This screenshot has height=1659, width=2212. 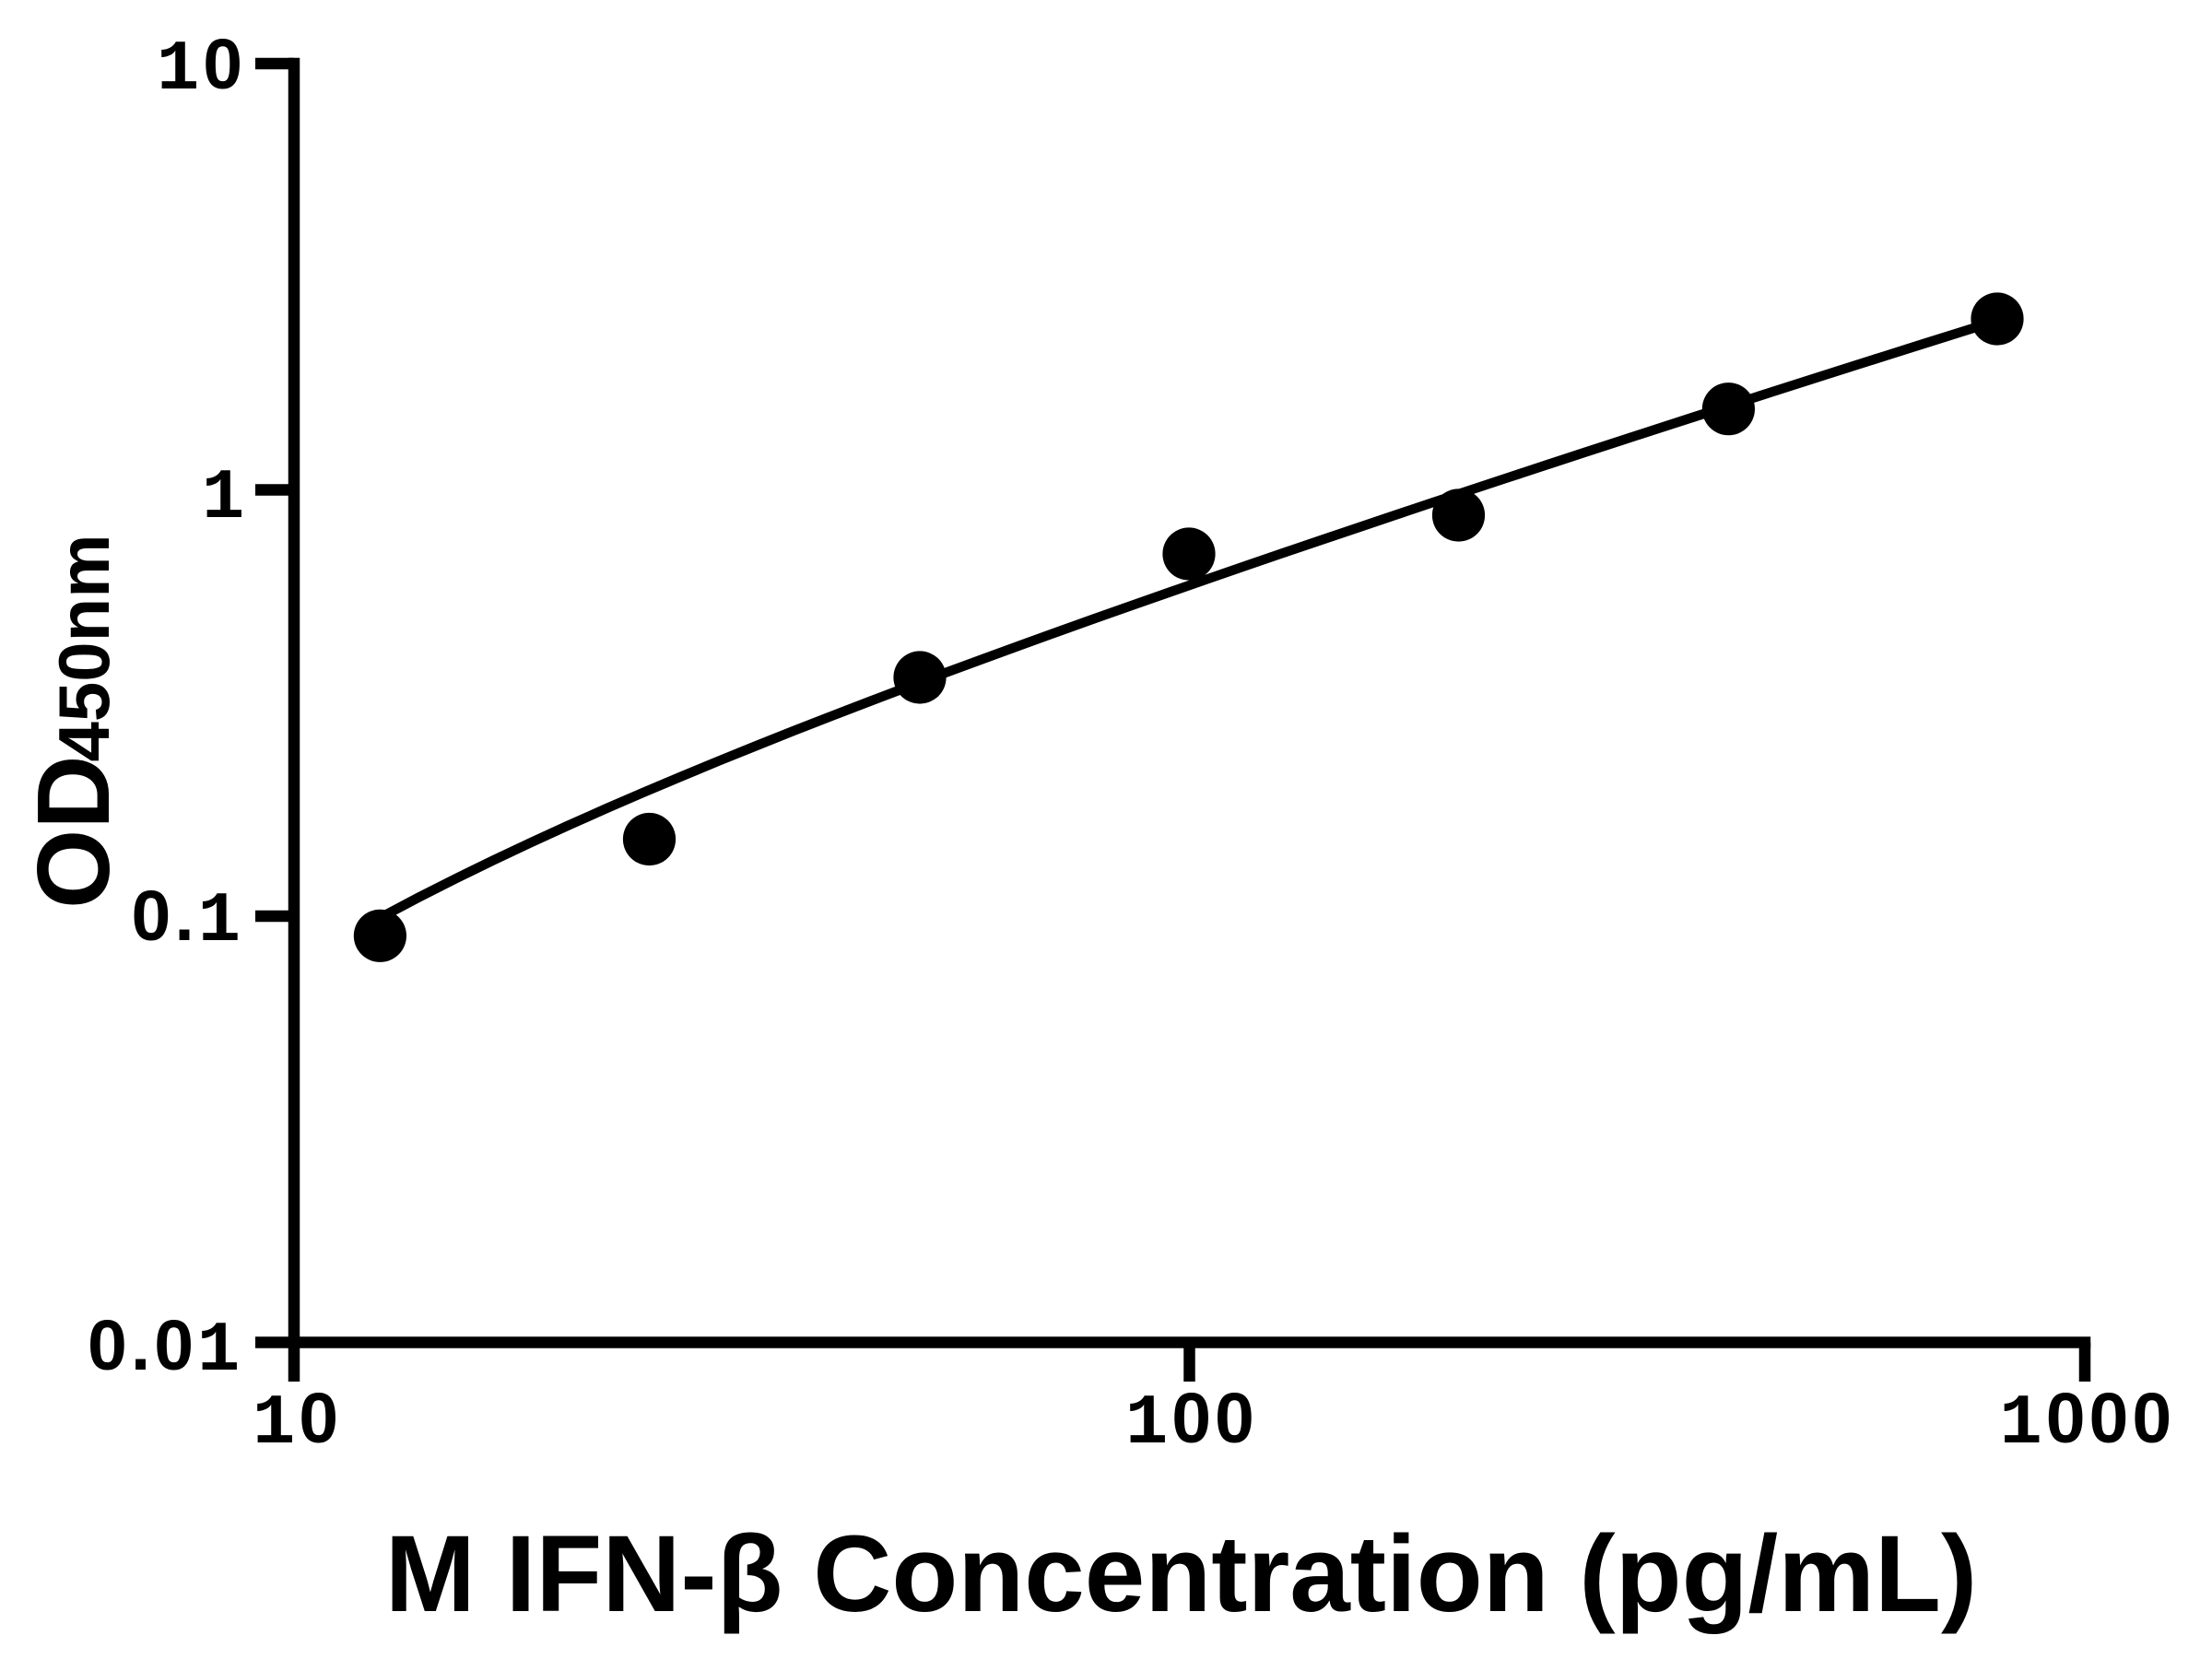 I want to click on svg-text: 1000, so click(x=2088, y=1422).